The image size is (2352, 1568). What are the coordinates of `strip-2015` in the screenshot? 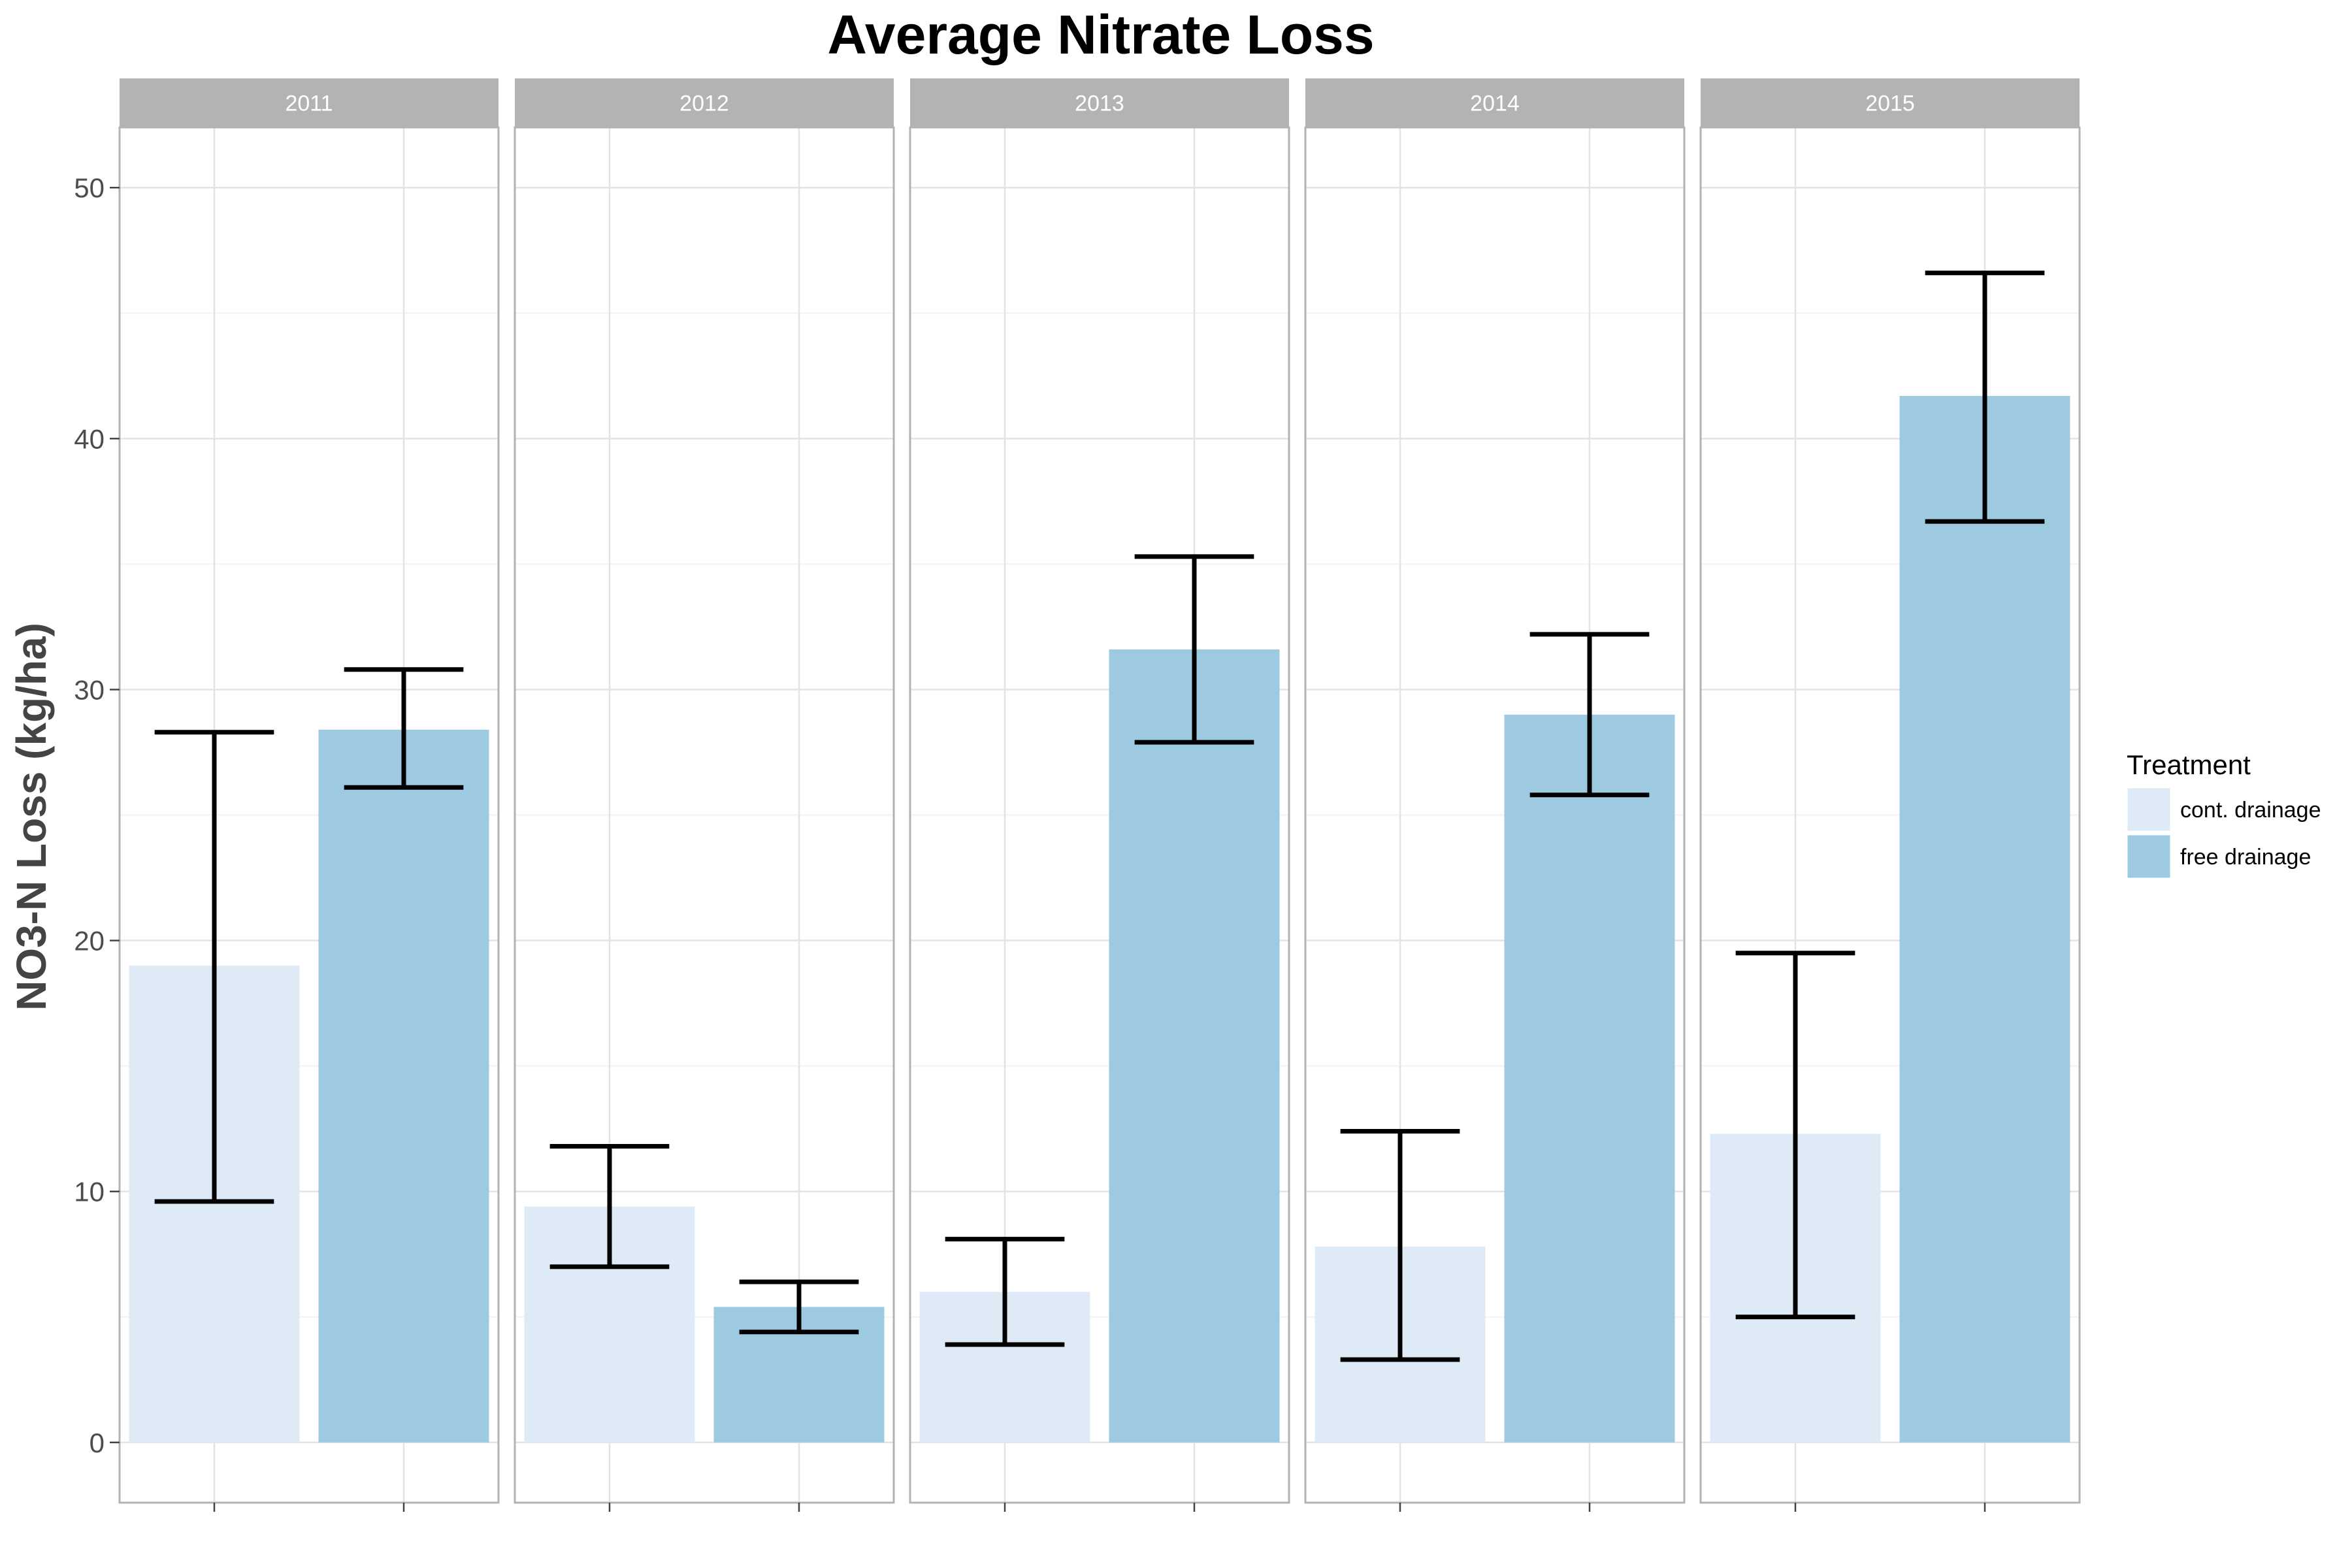 It's located at (1890, 102).